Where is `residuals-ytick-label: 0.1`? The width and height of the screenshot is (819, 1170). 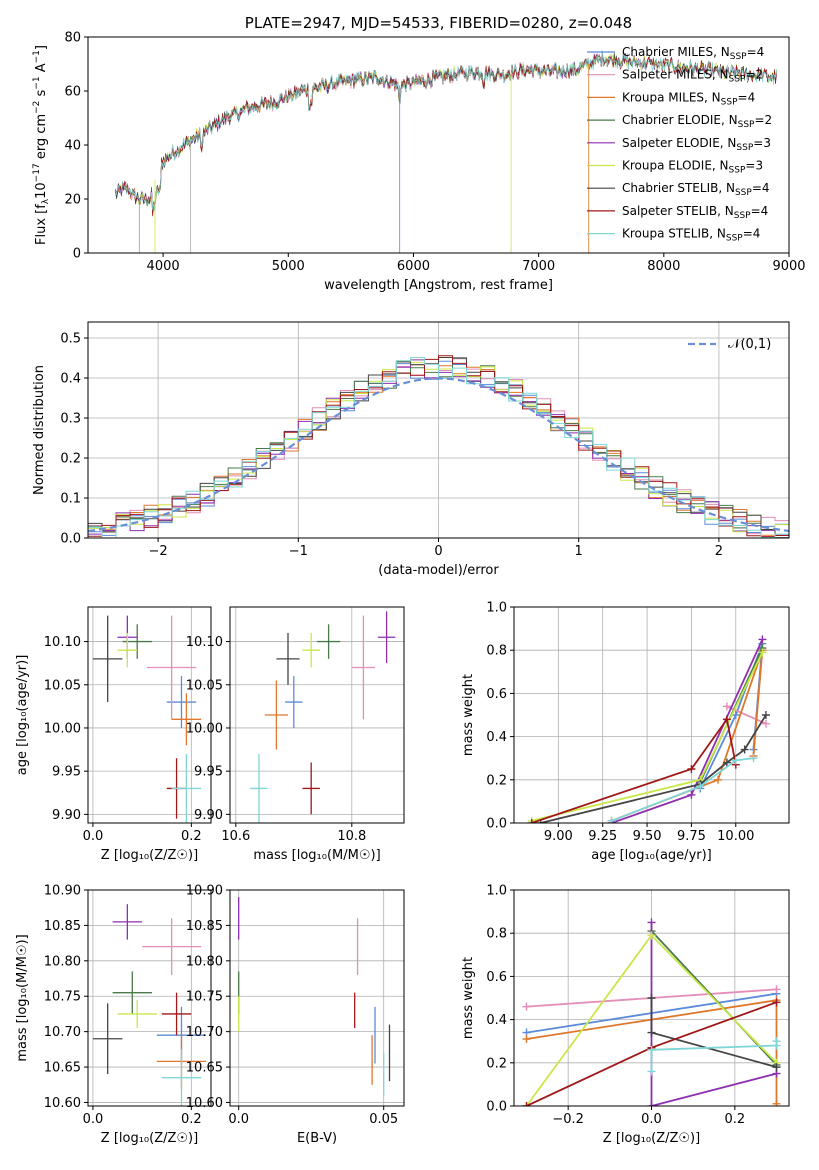 residuals-ytick-label: 0.1 is located at coordinates (70, 499).